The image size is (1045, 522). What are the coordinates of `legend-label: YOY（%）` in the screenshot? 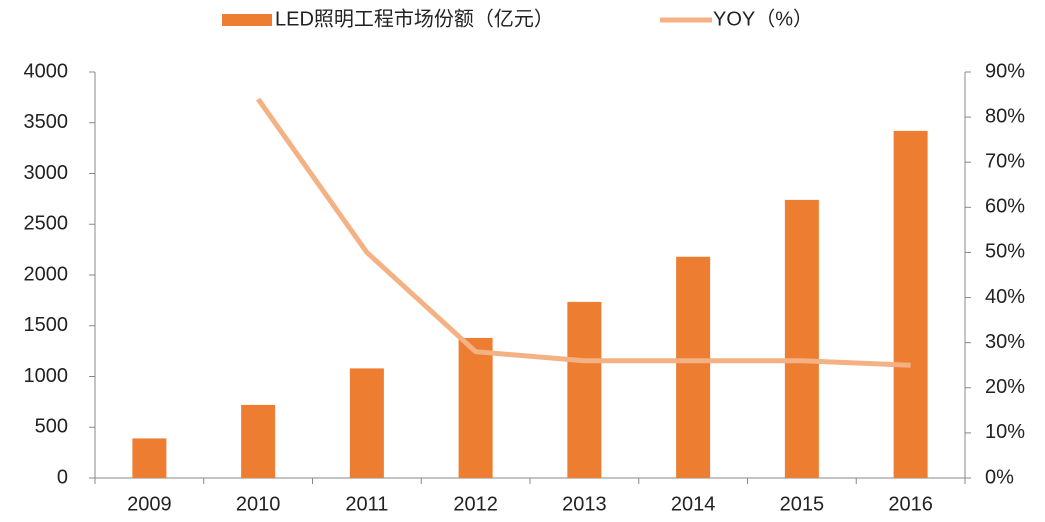 It's located at (763, 18).